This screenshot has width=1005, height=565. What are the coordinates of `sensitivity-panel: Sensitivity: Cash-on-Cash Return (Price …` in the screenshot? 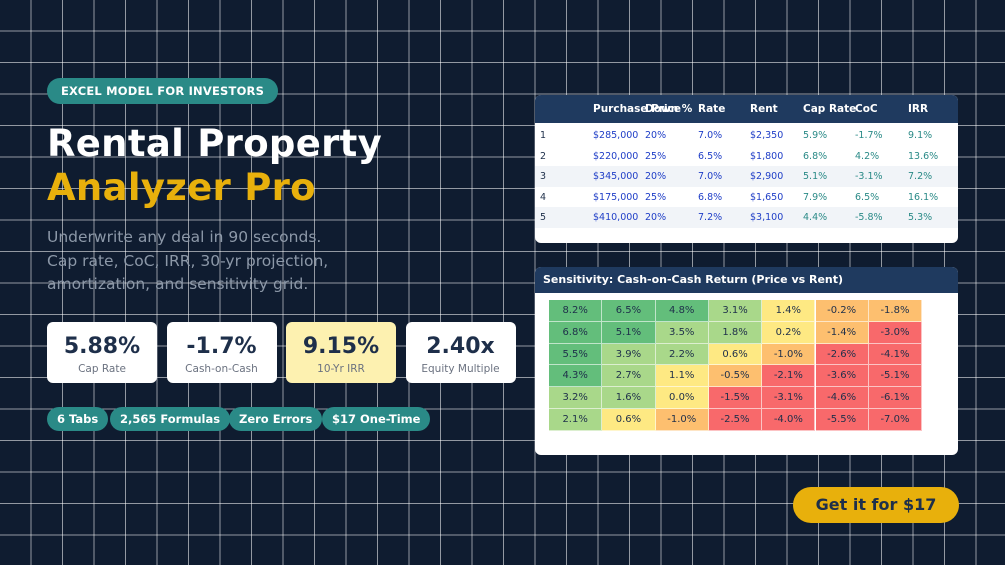 It's located at (746, 361).